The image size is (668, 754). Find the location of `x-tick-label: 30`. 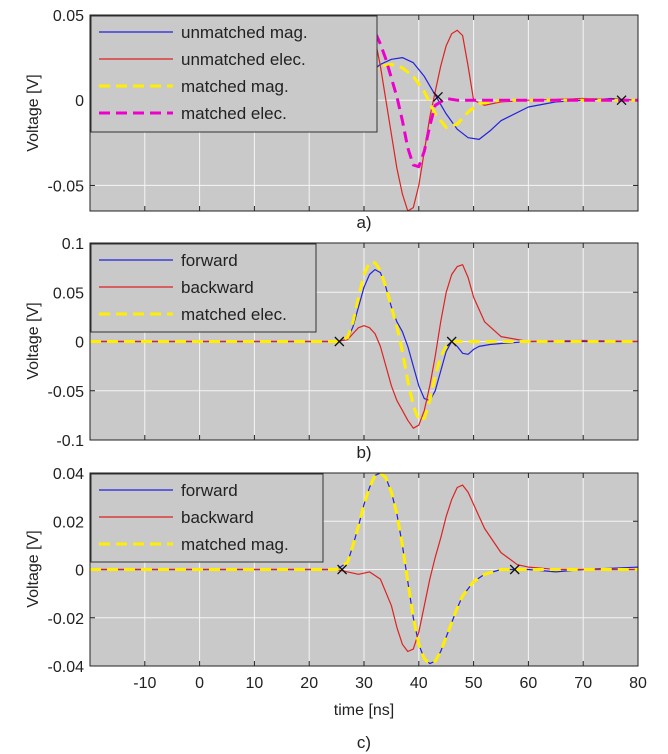

x-tick-label: 30 is located at coordinates (364, 683).